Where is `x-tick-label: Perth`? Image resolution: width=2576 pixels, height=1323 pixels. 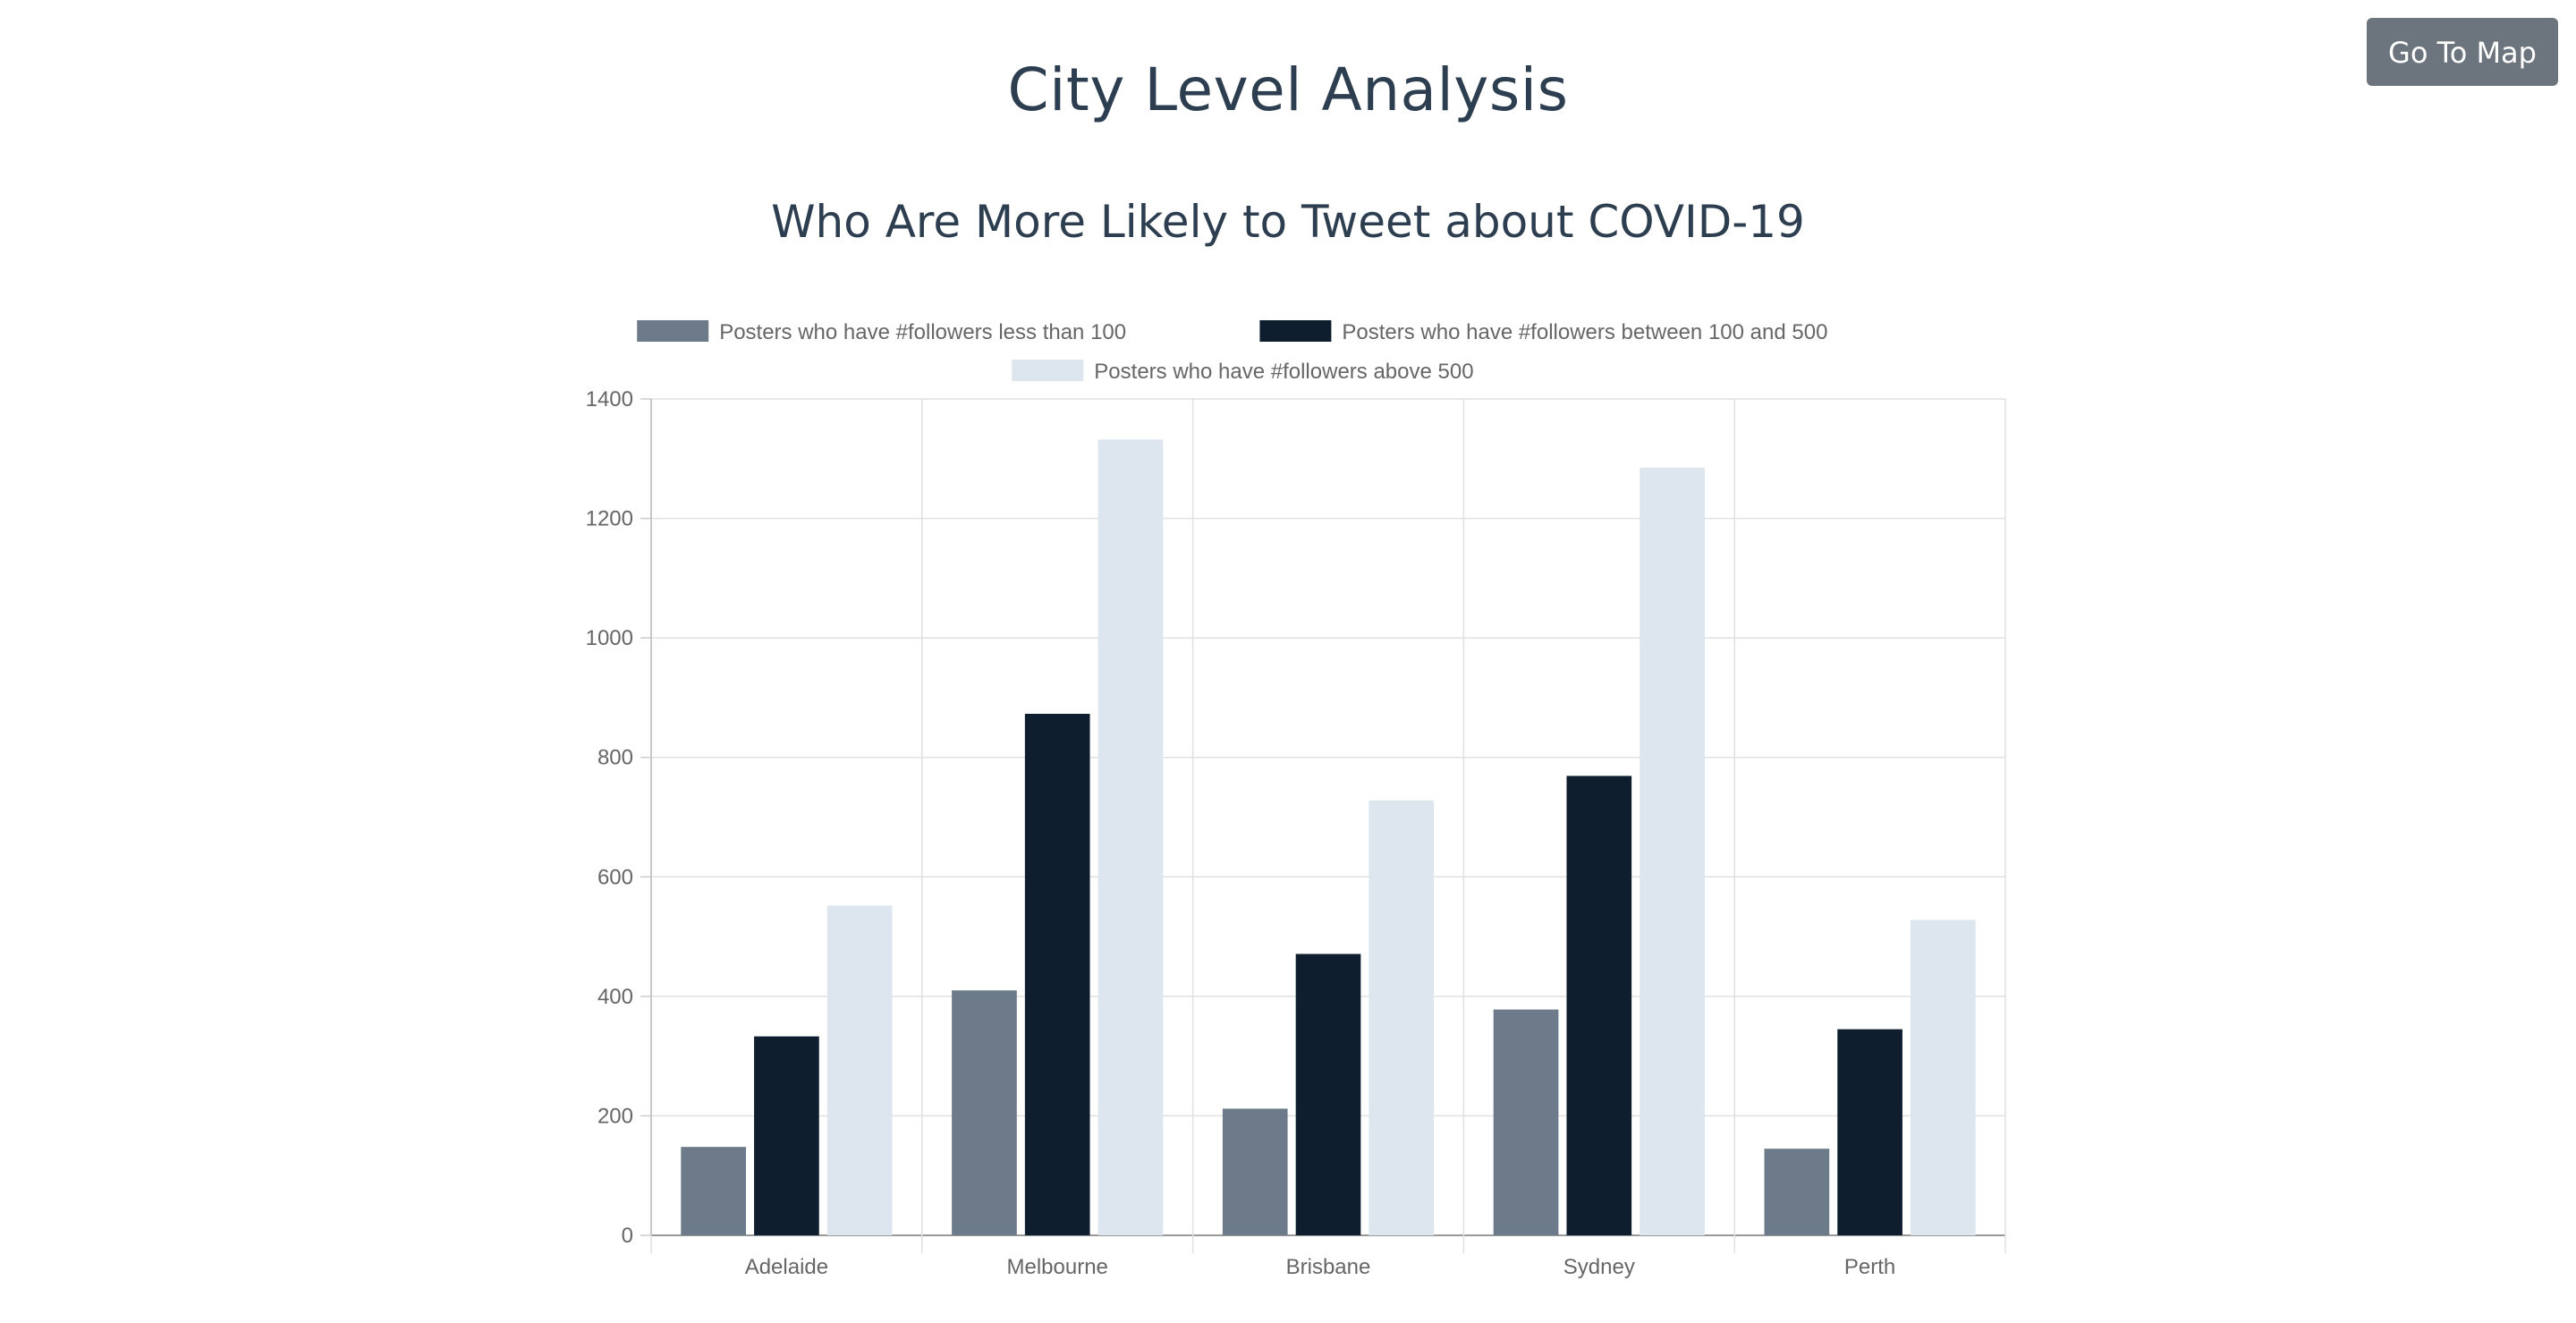
x-tick-label: Perth is located at coordinates (1869, 1267).